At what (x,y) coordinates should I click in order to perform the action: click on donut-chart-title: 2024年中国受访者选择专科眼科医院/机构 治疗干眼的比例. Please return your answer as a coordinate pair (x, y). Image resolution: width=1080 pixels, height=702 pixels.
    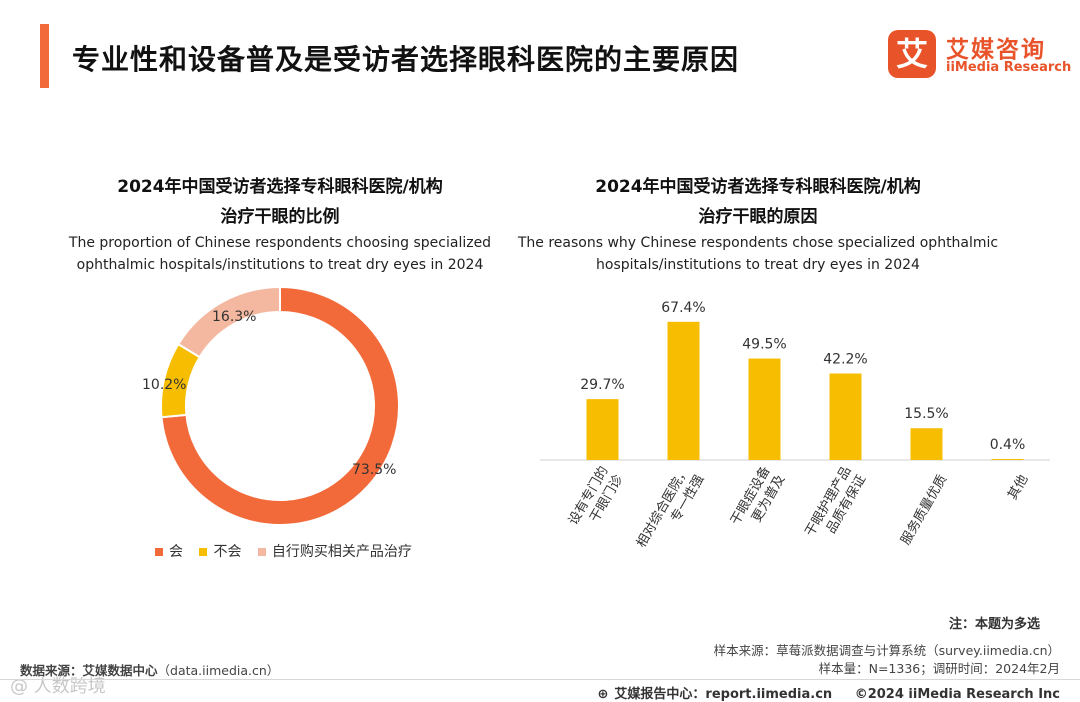
    Looking at the image, I should click on (280, 202).